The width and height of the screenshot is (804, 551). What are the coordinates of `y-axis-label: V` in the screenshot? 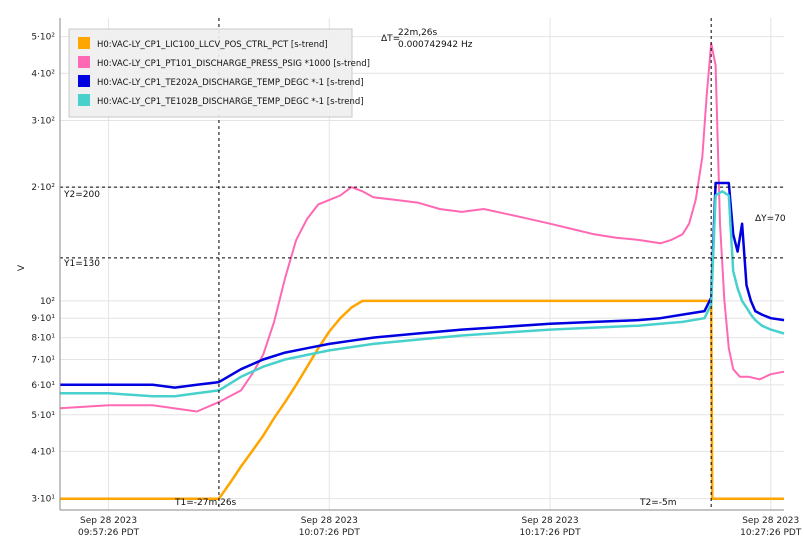 It's located at (22, 267).